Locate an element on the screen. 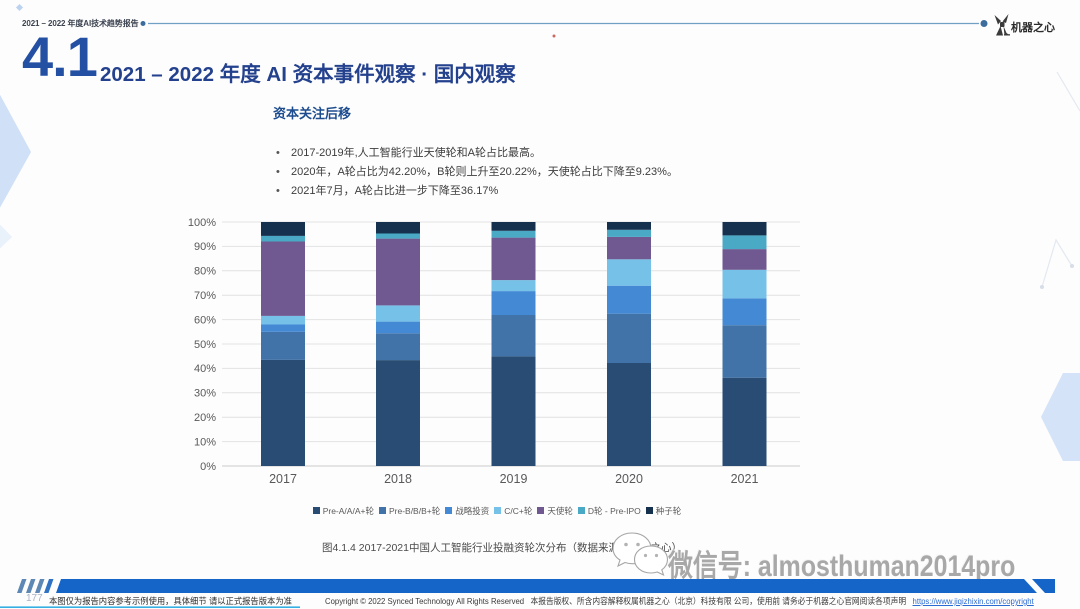 This screenshot has width=1080, height=609. svg-text: 2019 is located at coordinates (514, 479).